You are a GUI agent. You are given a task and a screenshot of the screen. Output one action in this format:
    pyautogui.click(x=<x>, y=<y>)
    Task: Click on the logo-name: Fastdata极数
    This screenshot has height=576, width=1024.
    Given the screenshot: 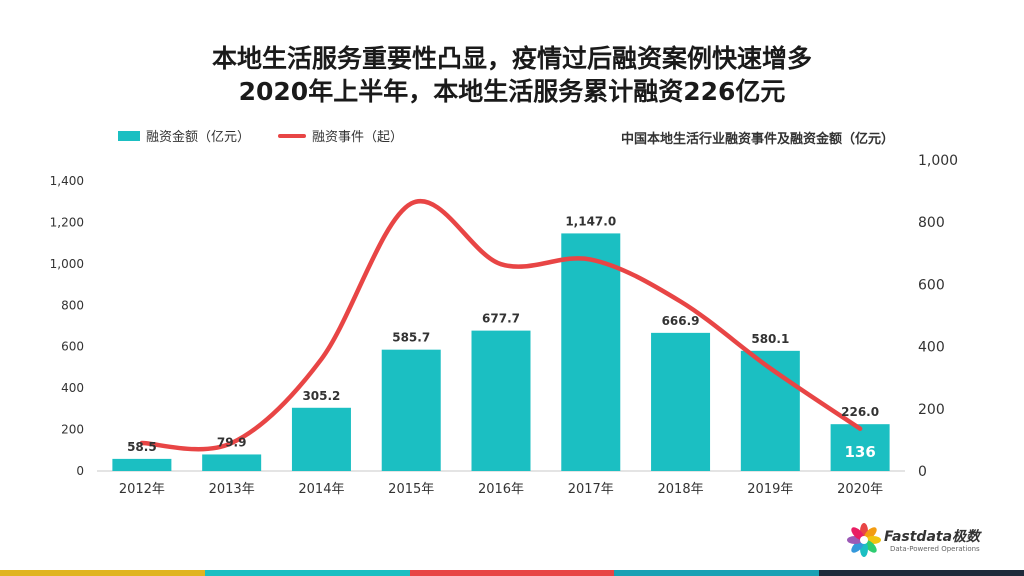 What is the action you would take?
    pyautogui.click(x=932, y=537)
    